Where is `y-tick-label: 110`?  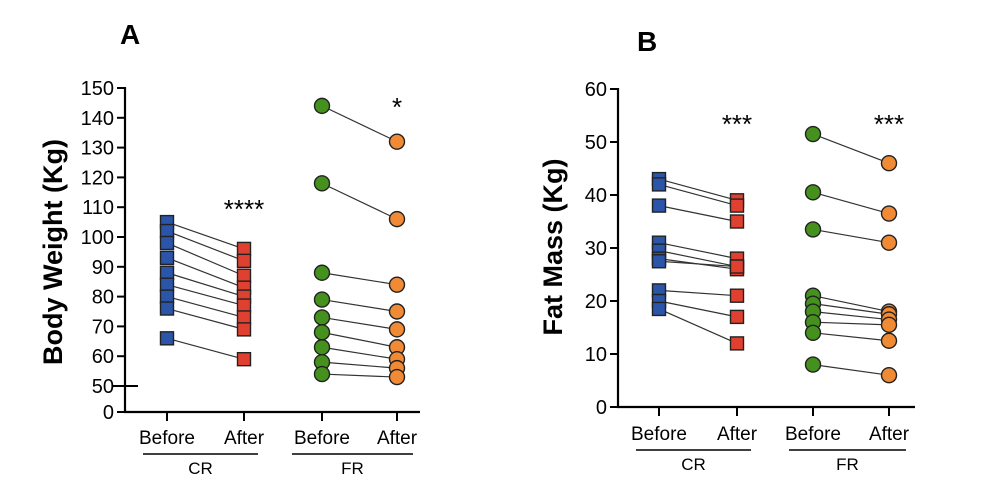
y-tick-label: 110 is located at coordinates (98, 208).